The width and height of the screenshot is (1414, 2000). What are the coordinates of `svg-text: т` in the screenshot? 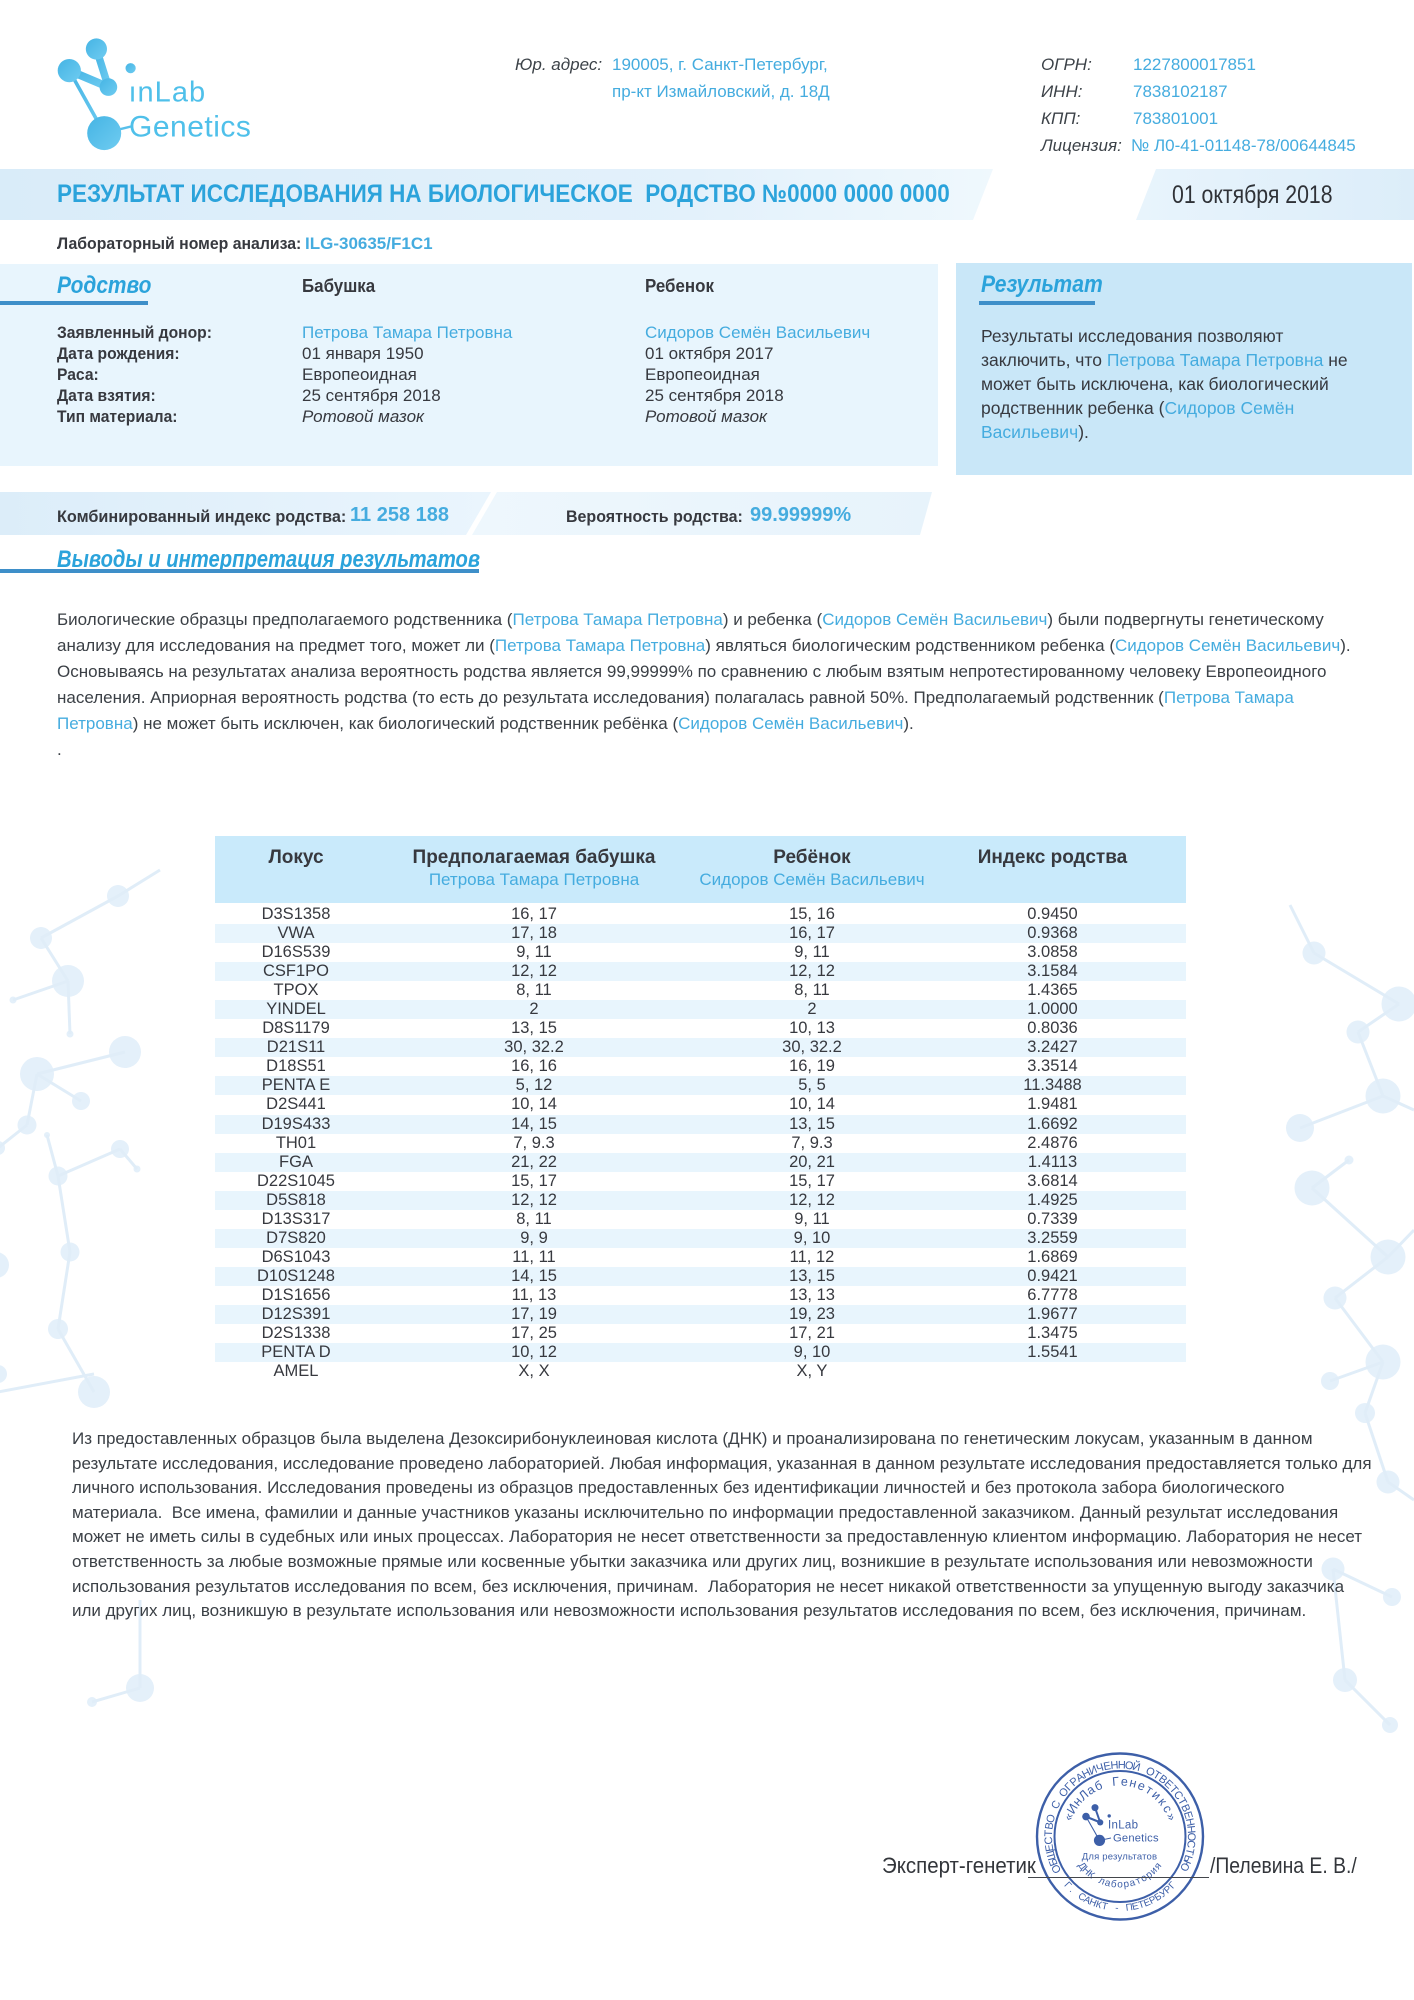 It's located at (1138, 1881).